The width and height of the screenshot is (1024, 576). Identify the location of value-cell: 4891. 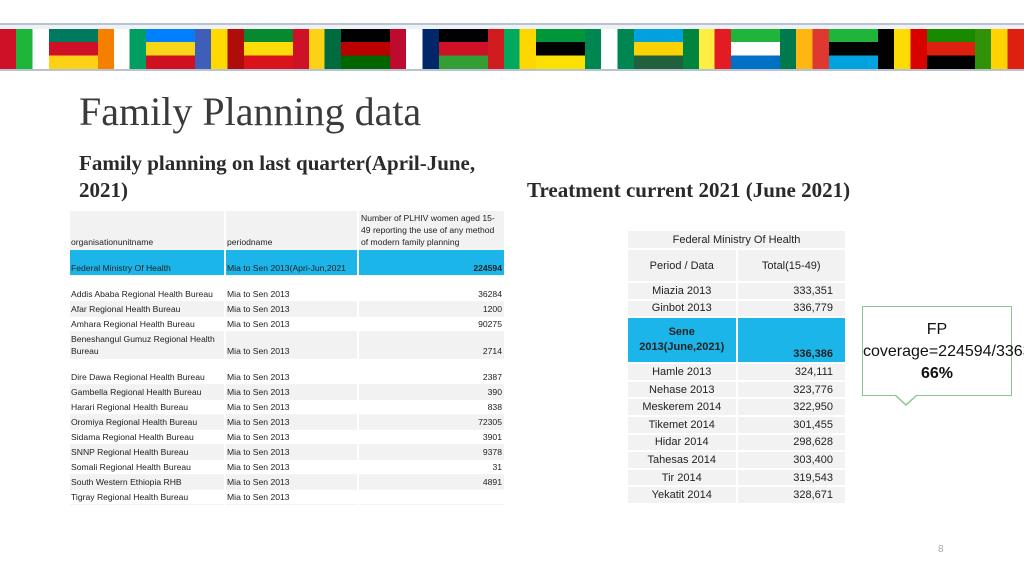
(430, 482).